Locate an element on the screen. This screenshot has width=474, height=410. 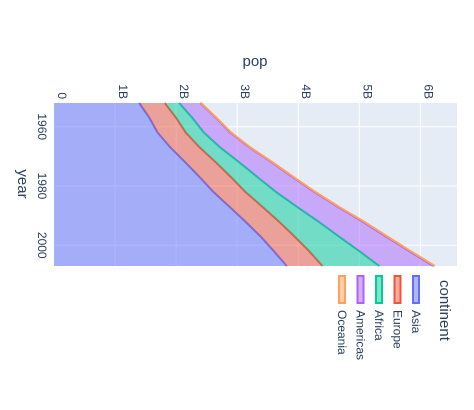
x-axis-ticks: 0 1B 2B 3B 4B 5B 6B is located at coordinates (245, 91).